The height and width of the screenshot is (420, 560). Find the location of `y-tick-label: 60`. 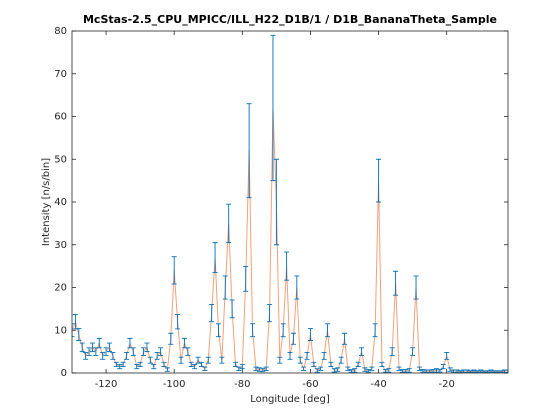

y-tick-label: 60 is located at coordinates (60, 117).